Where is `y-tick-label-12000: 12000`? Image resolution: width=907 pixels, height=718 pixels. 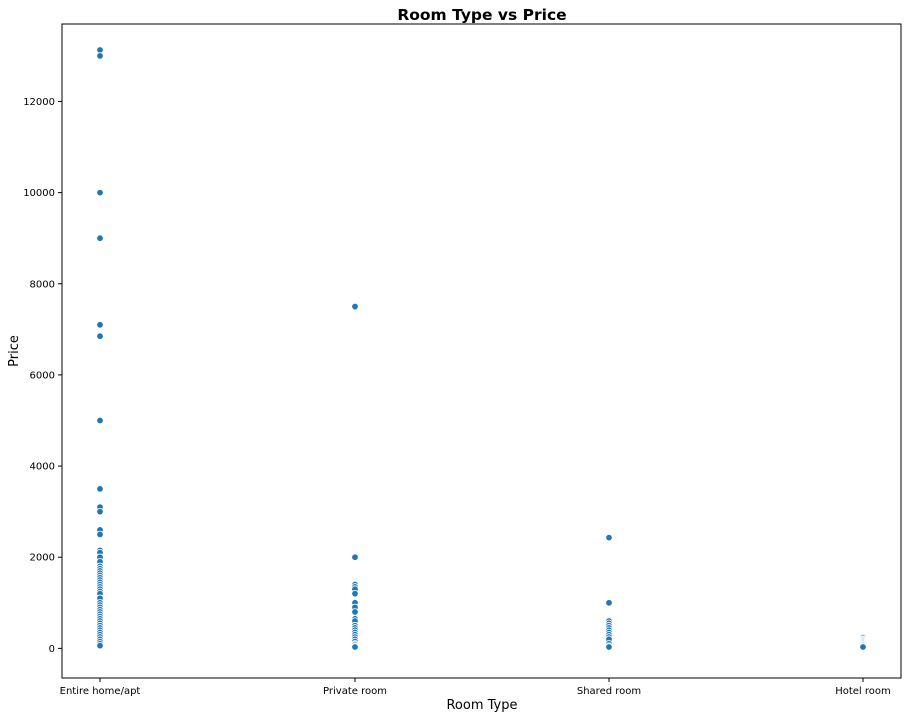
y-tick-label-12000: 12000 is located at coordinates (39, 102).